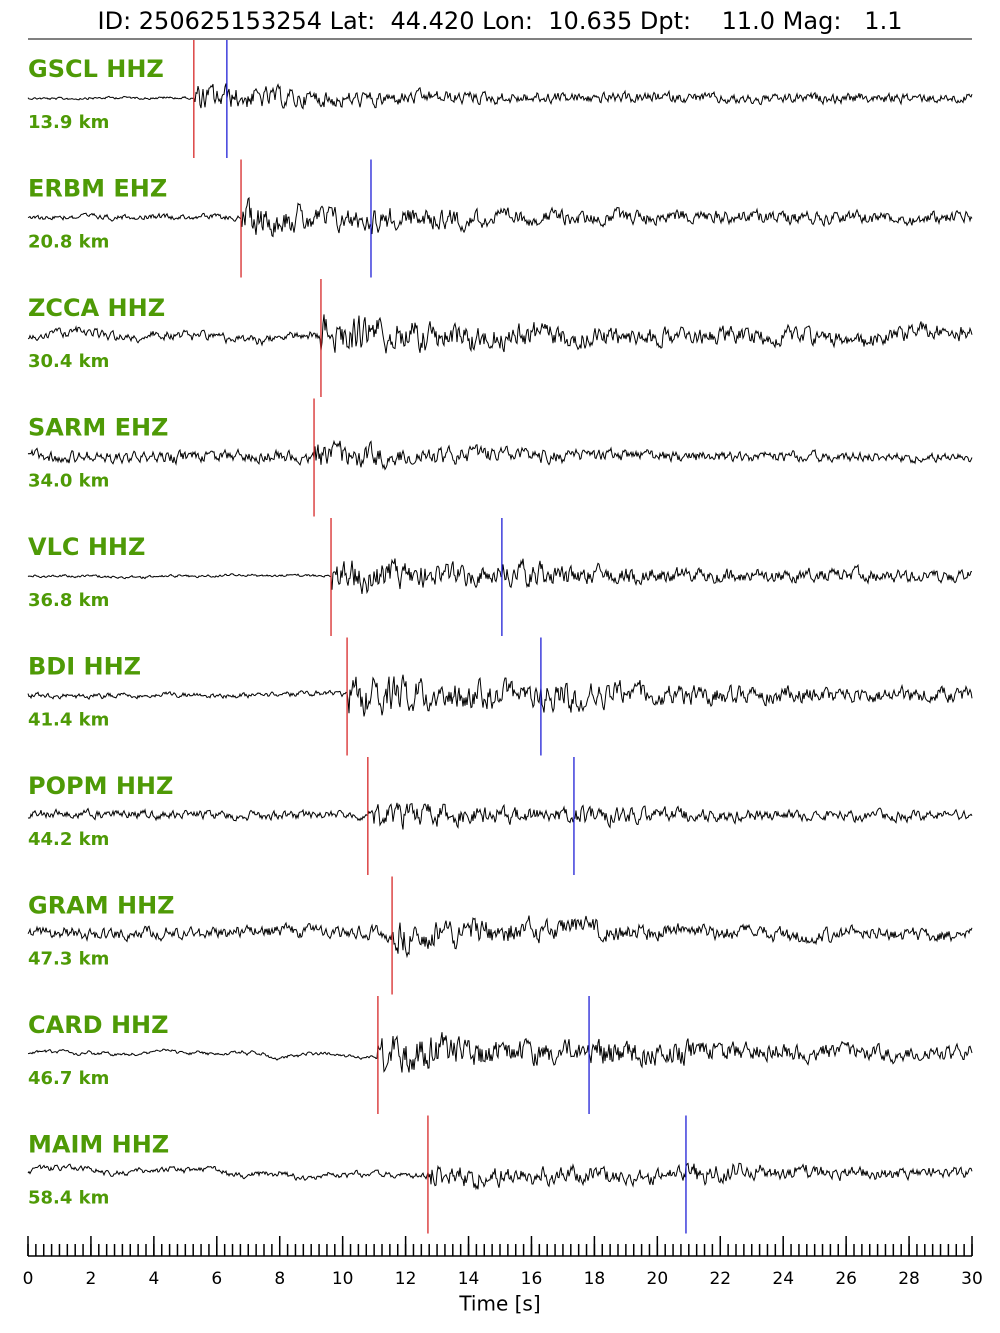  Describe the element at coordinates (98, 1025) in the screenshot. I see `station-name: CARD HHZ` at that location.